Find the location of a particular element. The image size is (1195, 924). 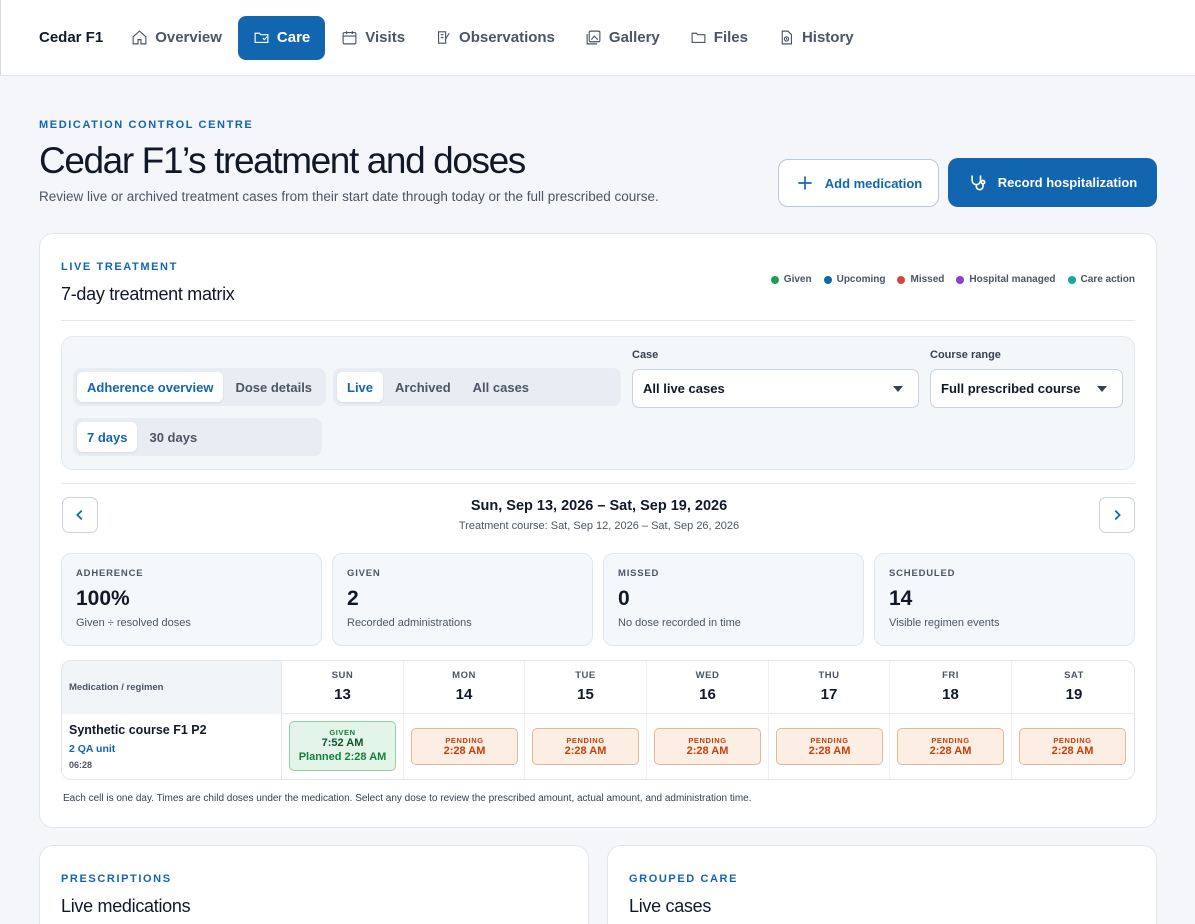

chevron-right-icon is located at coordinates (1117, 515).